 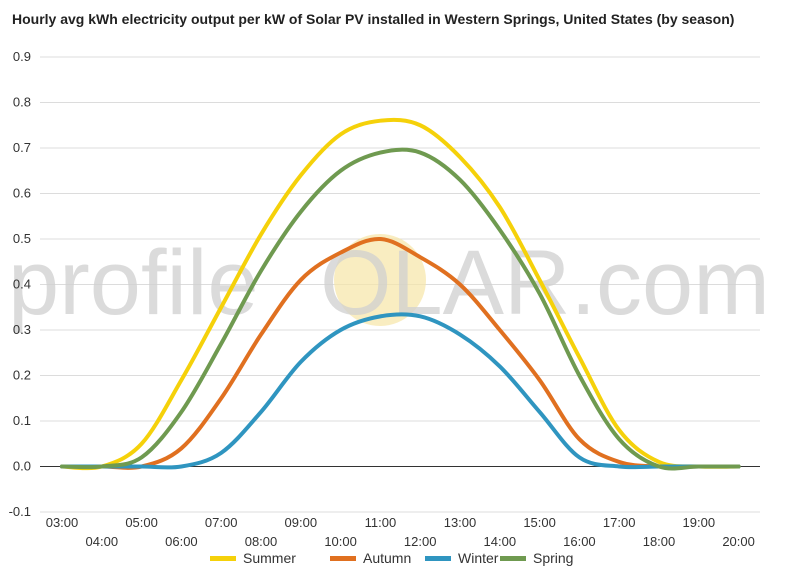 I want to click on y-tick-label: 0.7, so click(x=22, y=147).